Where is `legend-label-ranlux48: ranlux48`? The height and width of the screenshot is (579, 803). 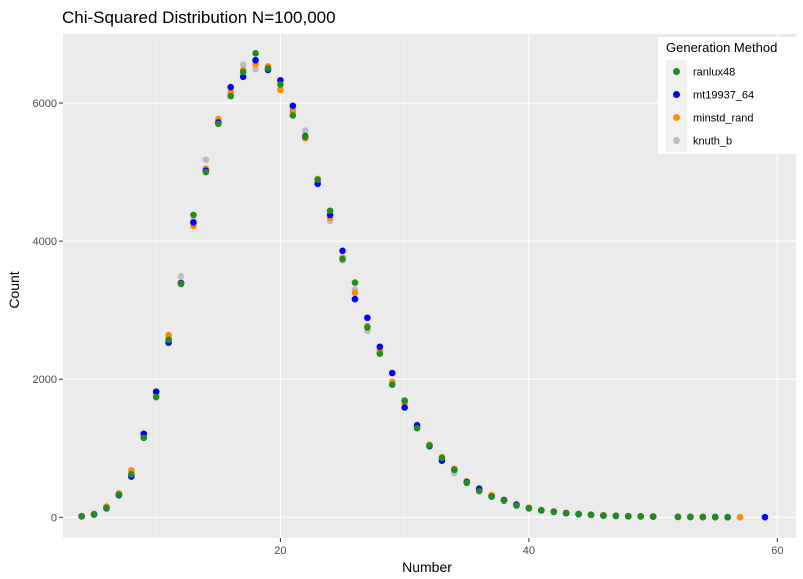 legend-label-ranlux48: ranlux48 is located at coordinates (714, 73).